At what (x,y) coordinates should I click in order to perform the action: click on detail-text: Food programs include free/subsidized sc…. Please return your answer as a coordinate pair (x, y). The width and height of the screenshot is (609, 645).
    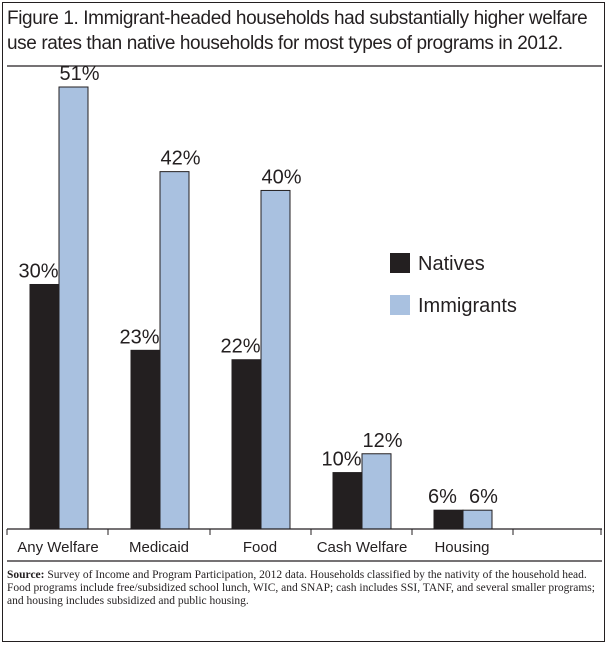
    Looking at the image, I should click on (301, 594).